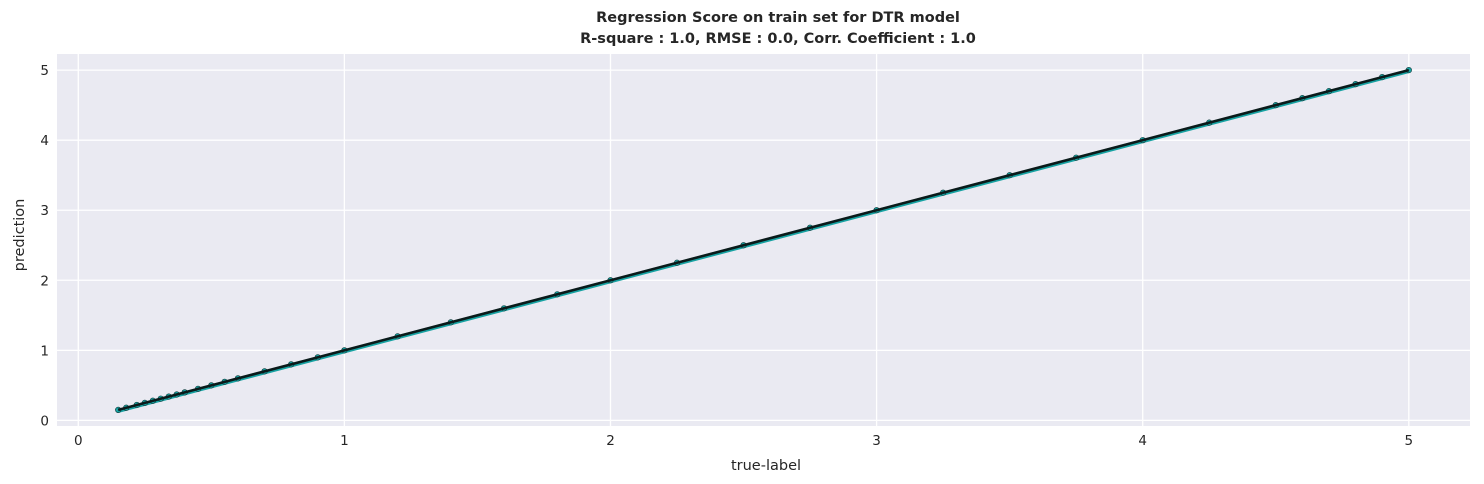  Describe the element at coordinates (1408, 441) in the screenshot. I see `x-tick-label: 5` at that location.